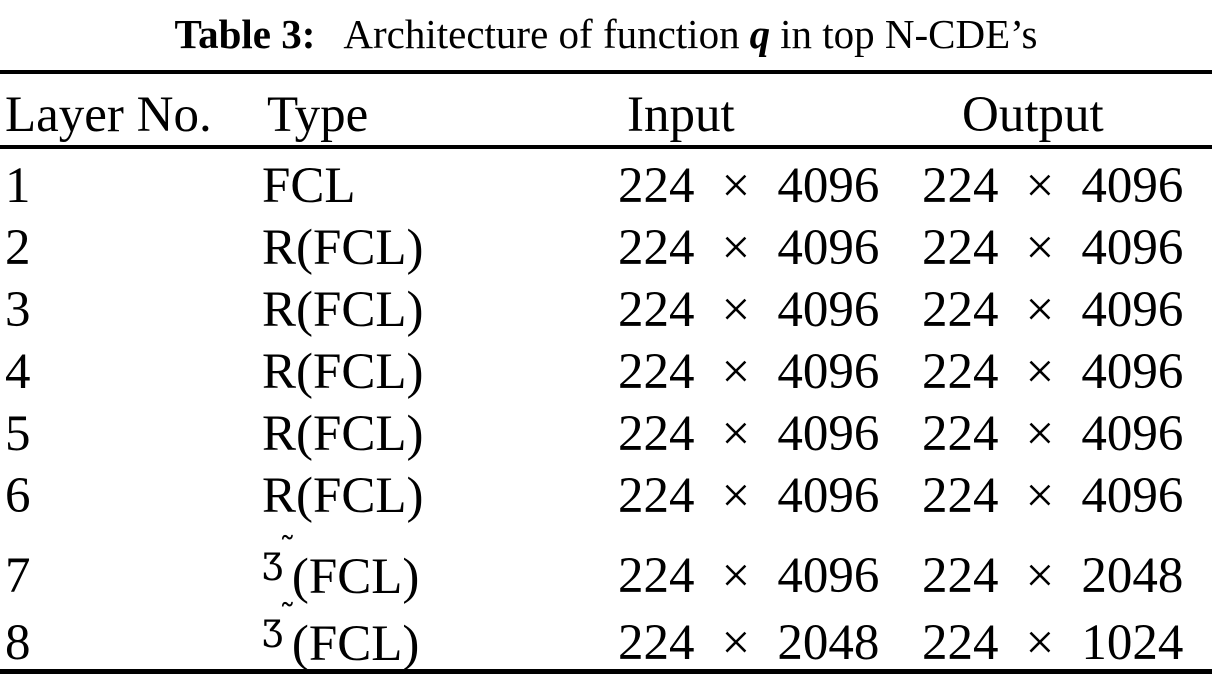 The image size is (1212, 679). Describe the element at coordinates (18, 642) in the screenshot. I see `layer-number-cell: 8` at that location.